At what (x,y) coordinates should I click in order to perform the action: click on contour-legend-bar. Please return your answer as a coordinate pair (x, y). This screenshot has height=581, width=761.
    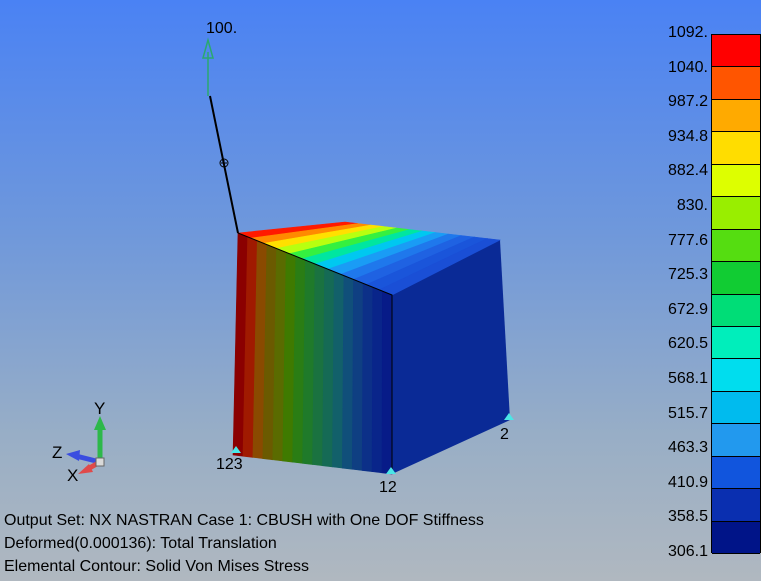
    Looking at the image, I should click on (736, 294).